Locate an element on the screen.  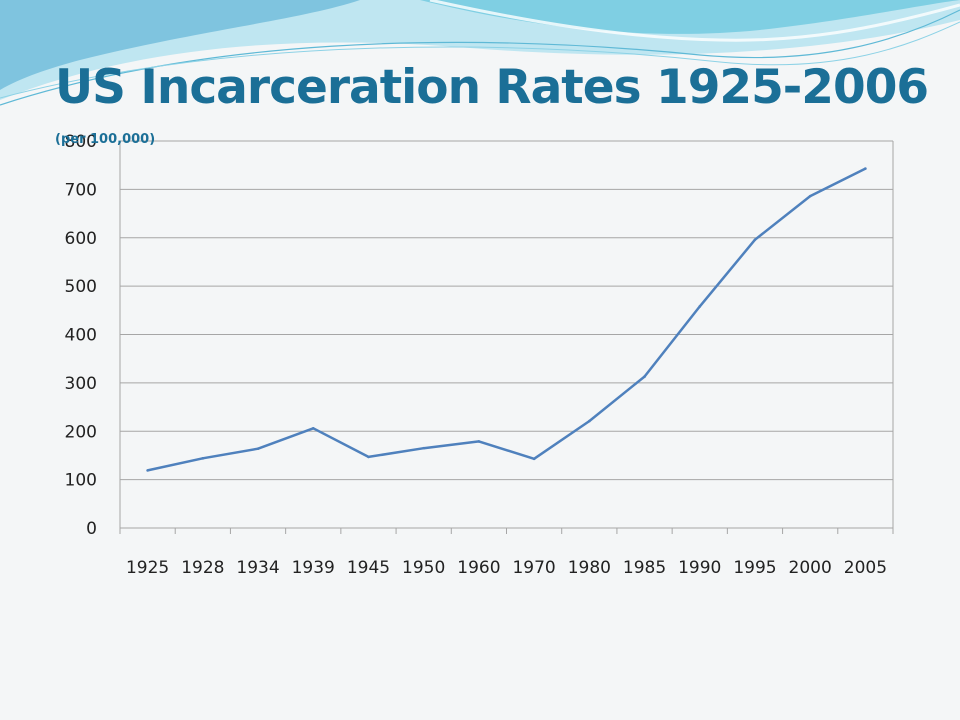
x-tick-label: 2005 is located at coordinates (865, 568).